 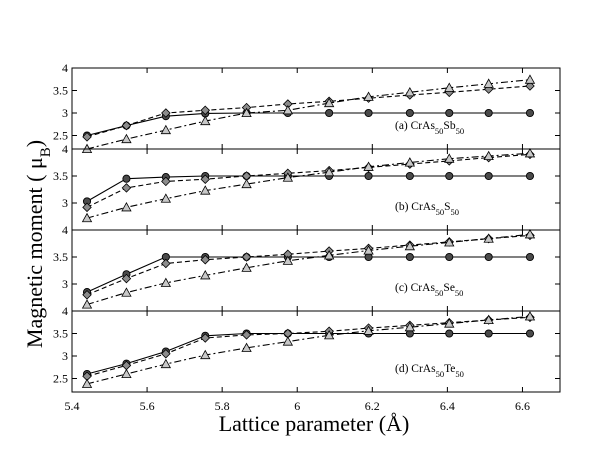 What do you see at coordinates (522, 406) in the screenshot?
I see `x-tick-label: 6.6` at bounding box center [522, 406].